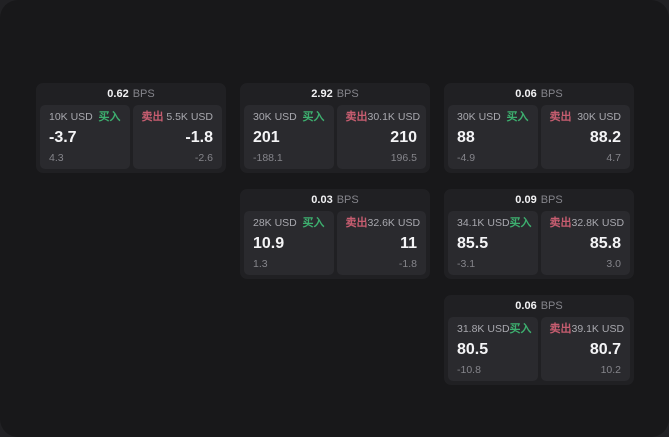  I want to click on buy-delta: 1.3, so click(260, 263).